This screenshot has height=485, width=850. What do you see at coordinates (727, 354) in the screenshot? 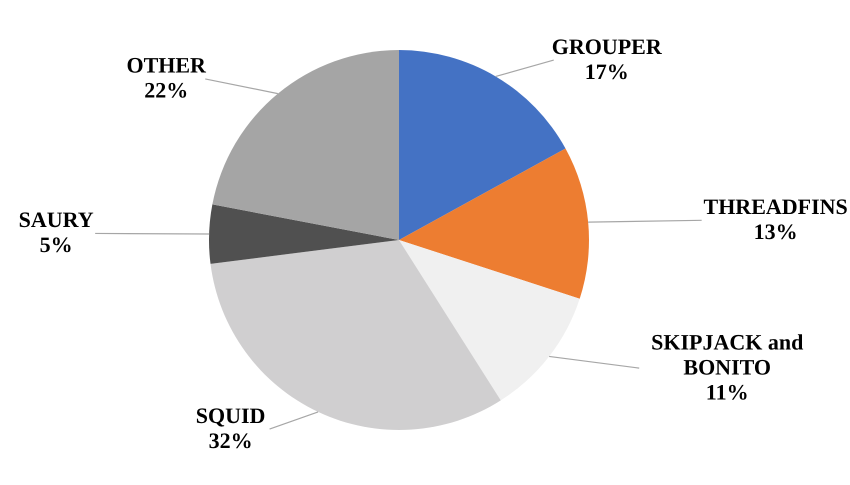
I see `slice-label: SKIPJACK and BONITO` at bounding box center [727, 354].